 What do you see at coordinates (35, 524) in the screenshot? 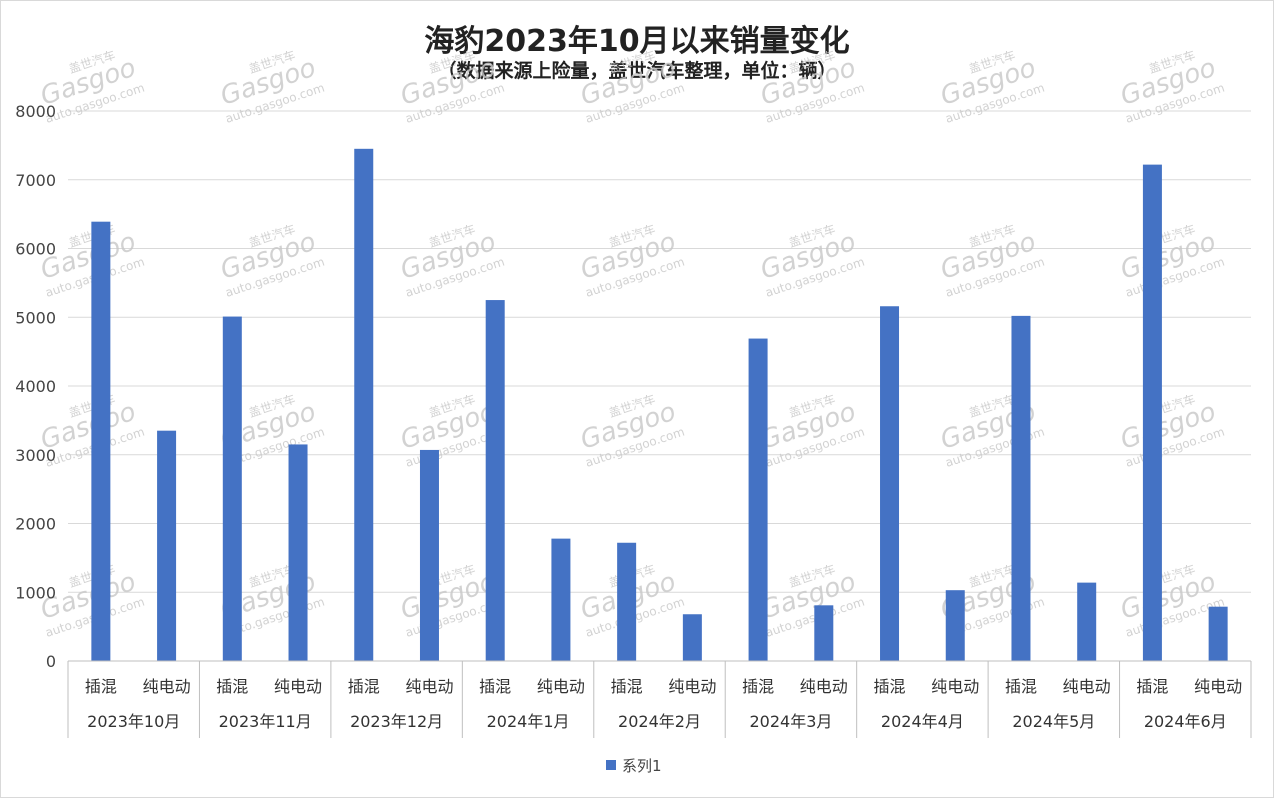
I see `y-tick-label: 2000` at bounding box center [35, 524].